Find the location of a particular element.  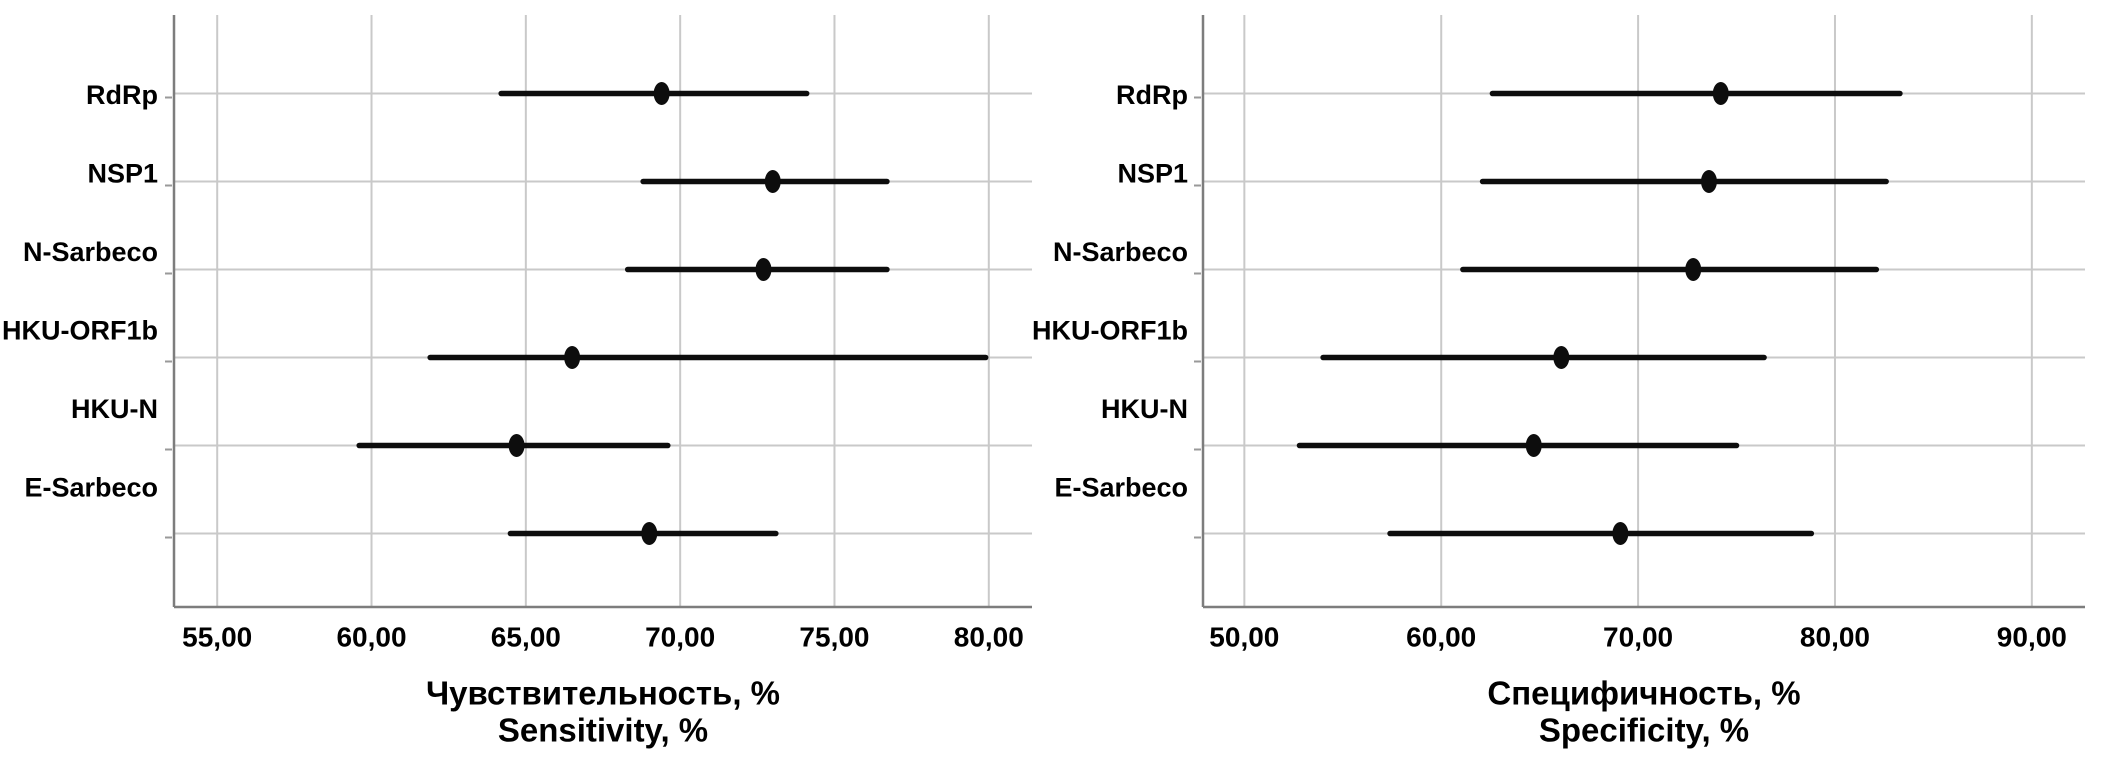

x-tick-label-55: 55,00 is located at coordinates (217, 637).